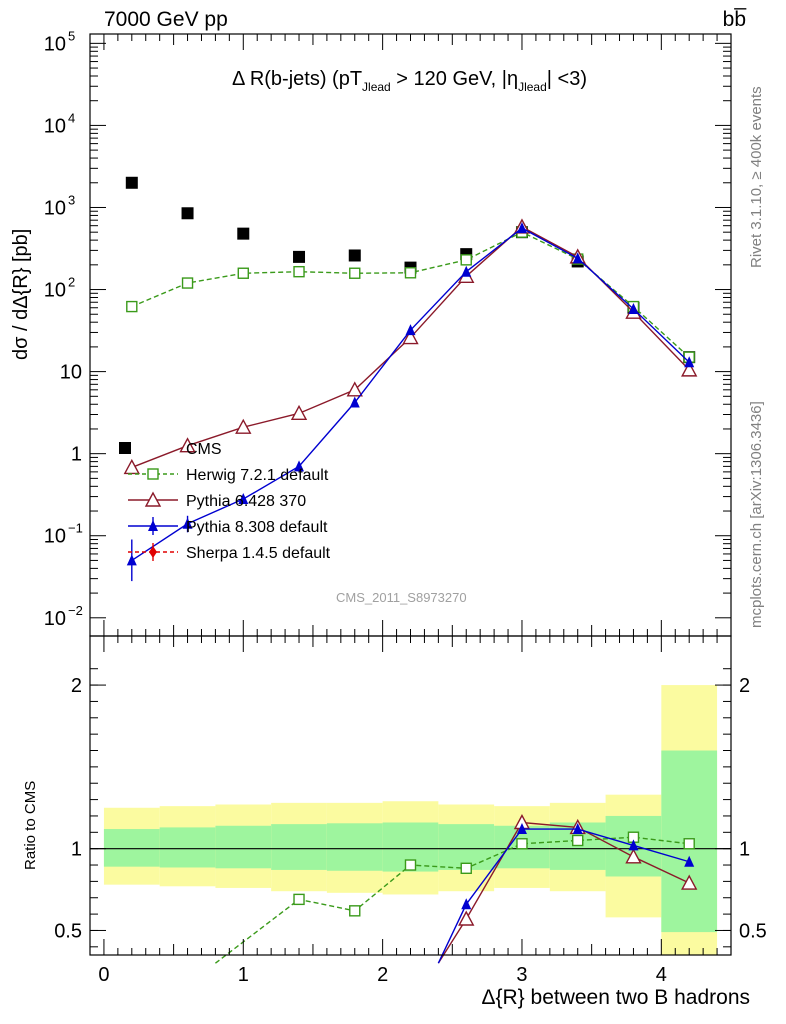  I want to click on ratio-y-tick-label-right-1: 1, so click(744, 850).